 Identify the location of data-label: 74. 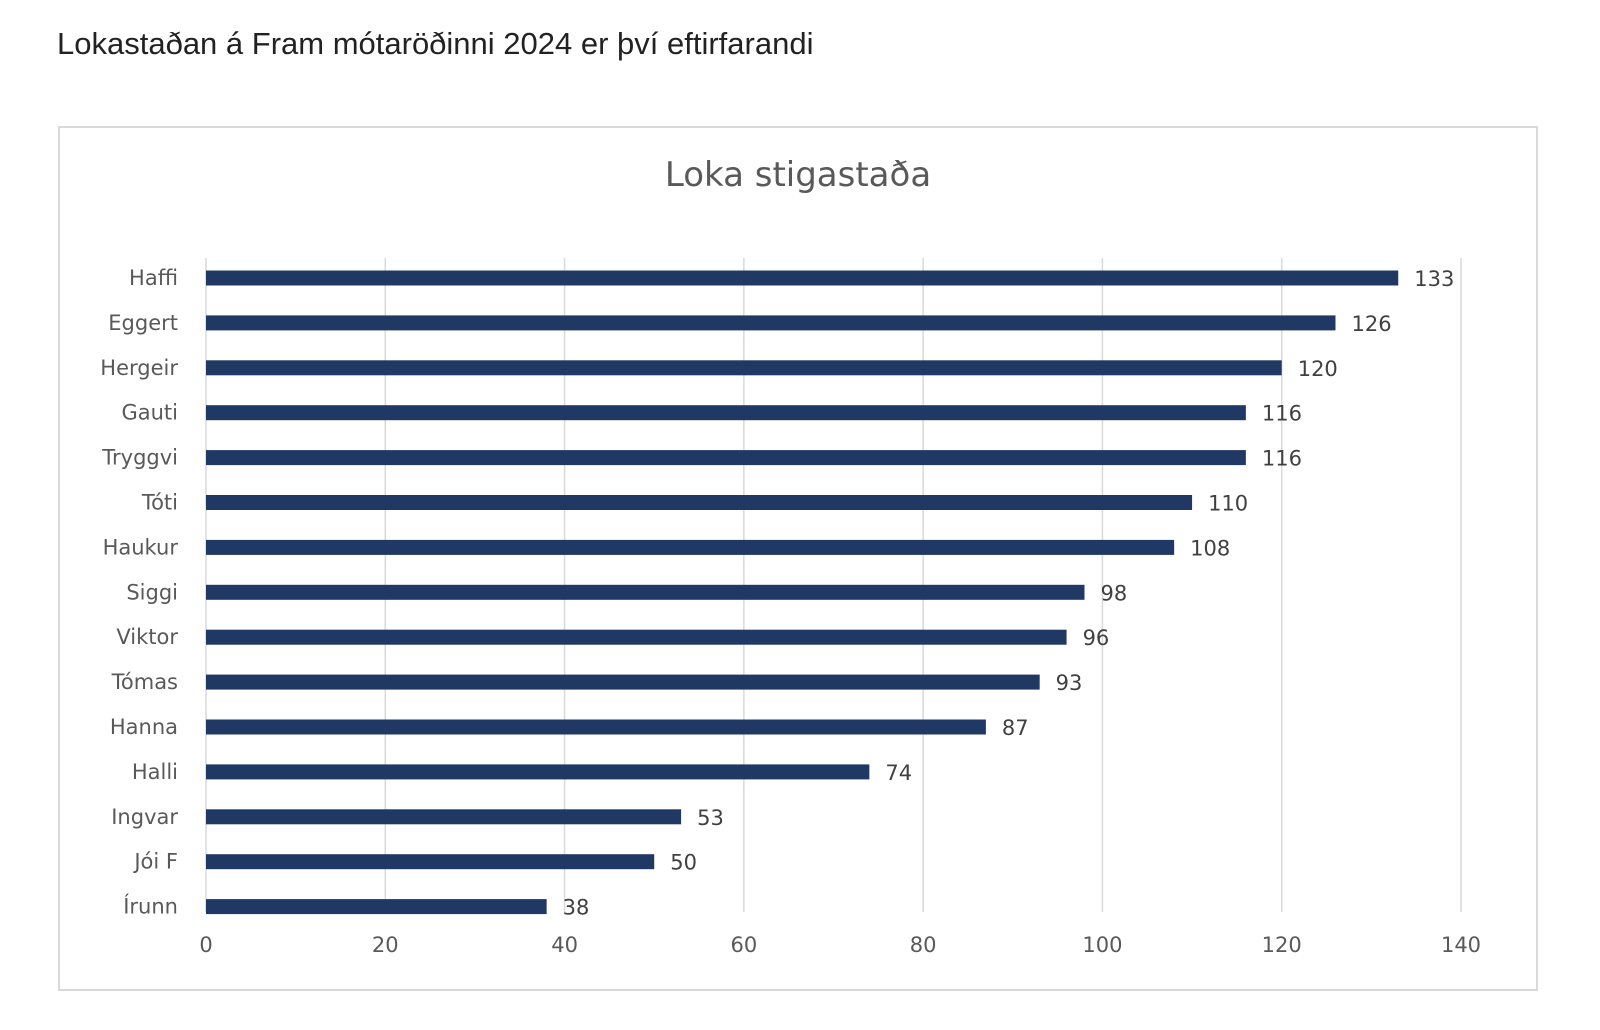
(898, 773).